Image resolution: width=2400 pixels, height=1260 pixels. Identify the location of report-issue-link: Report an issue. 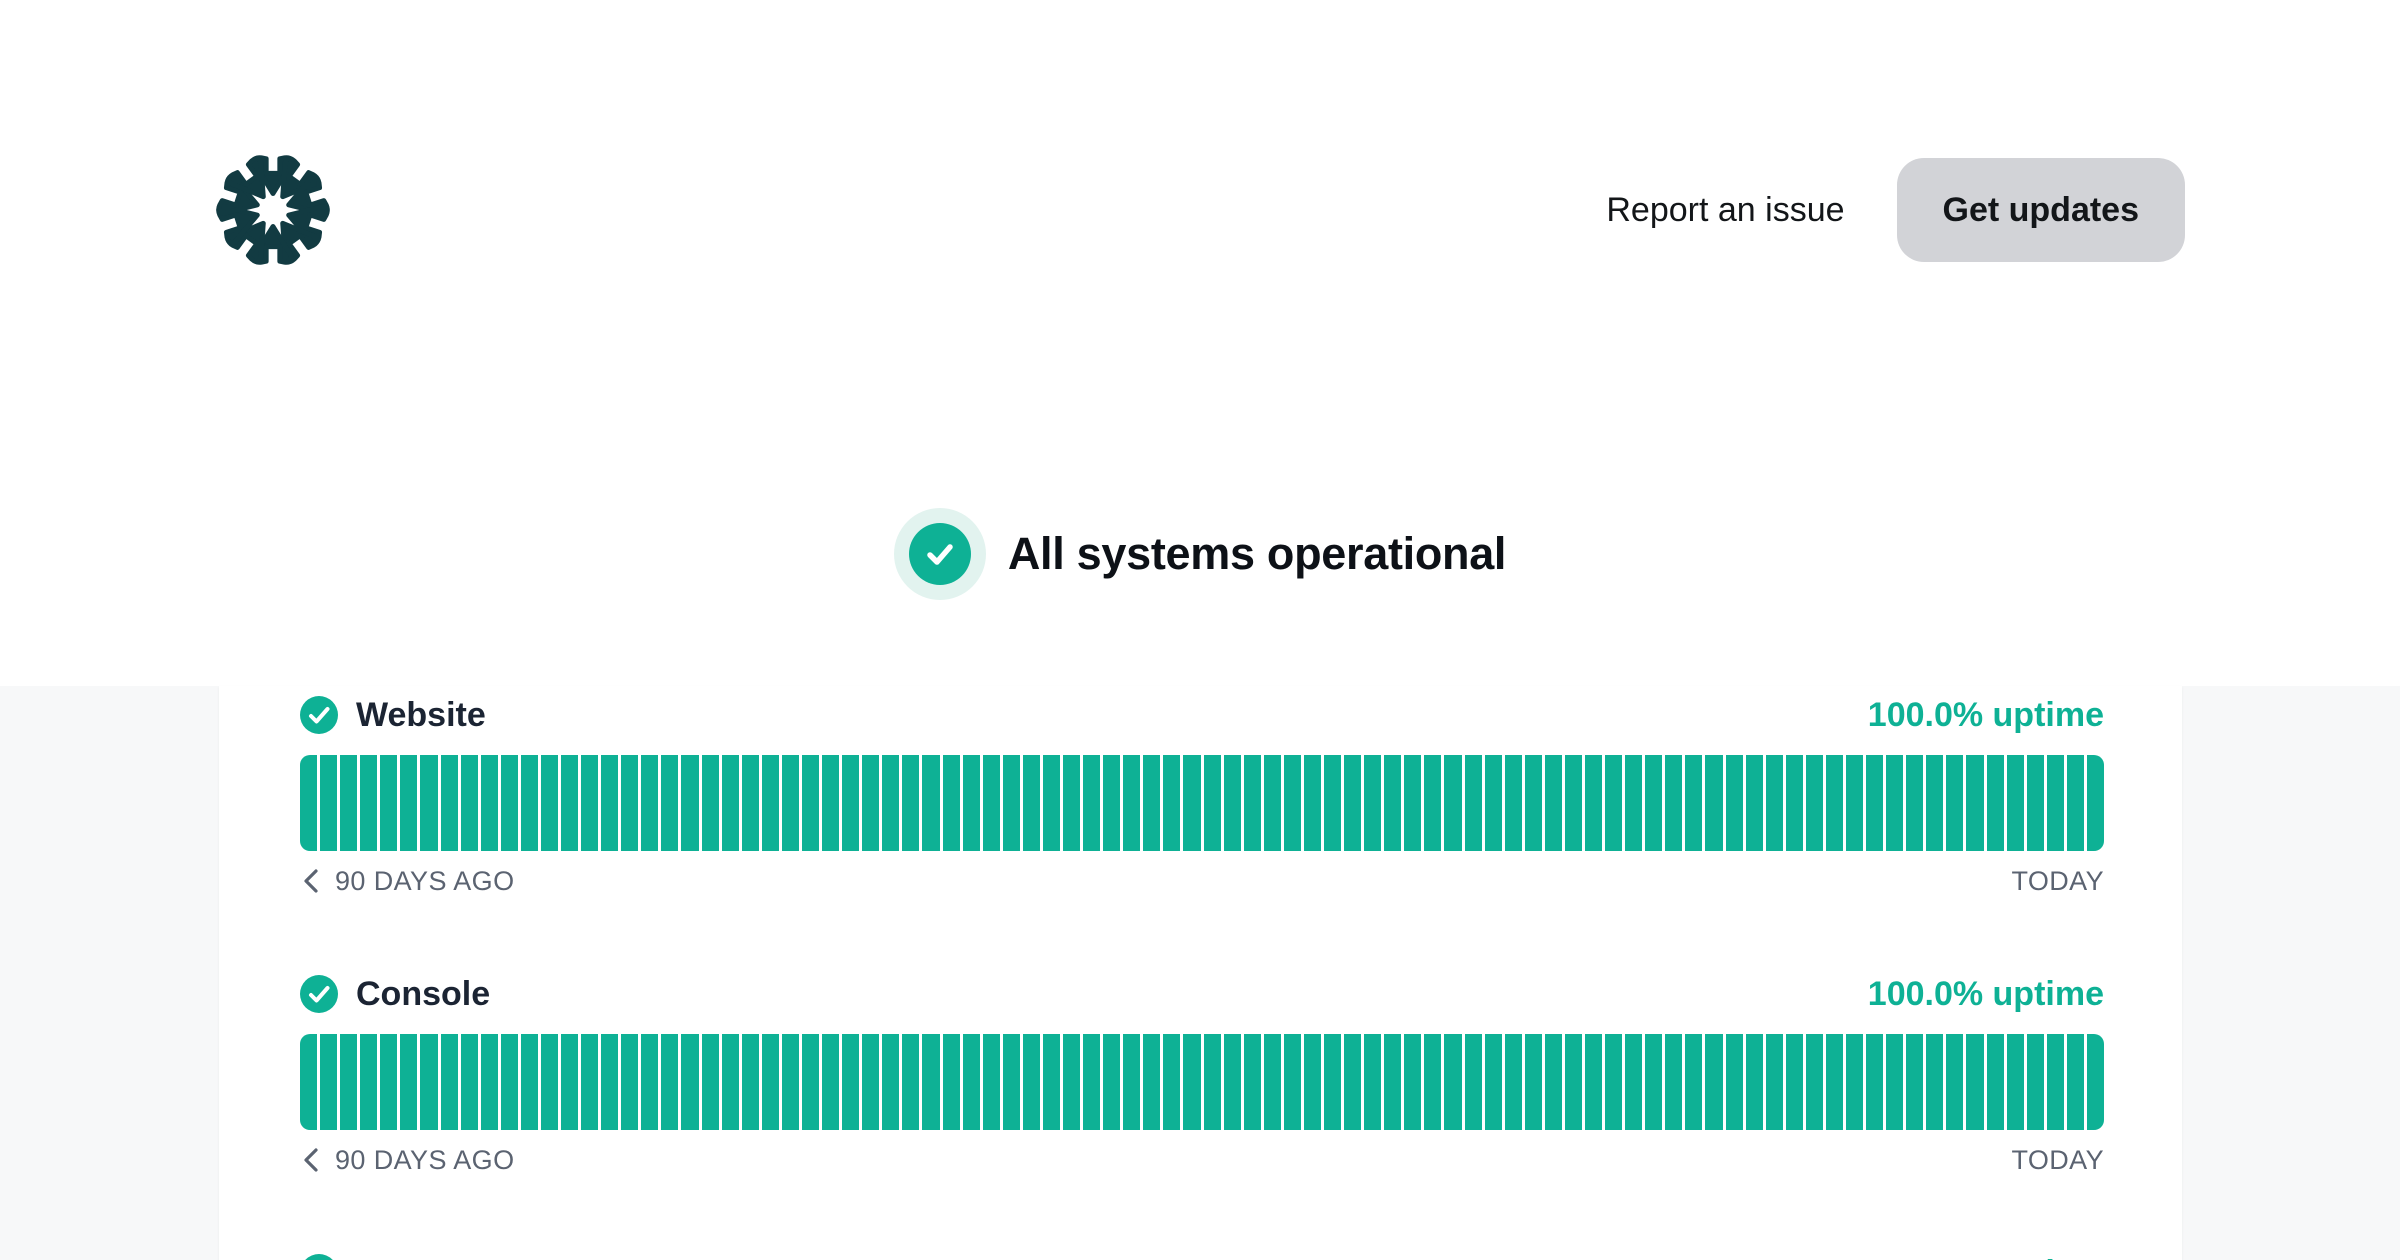
(1725, 209).